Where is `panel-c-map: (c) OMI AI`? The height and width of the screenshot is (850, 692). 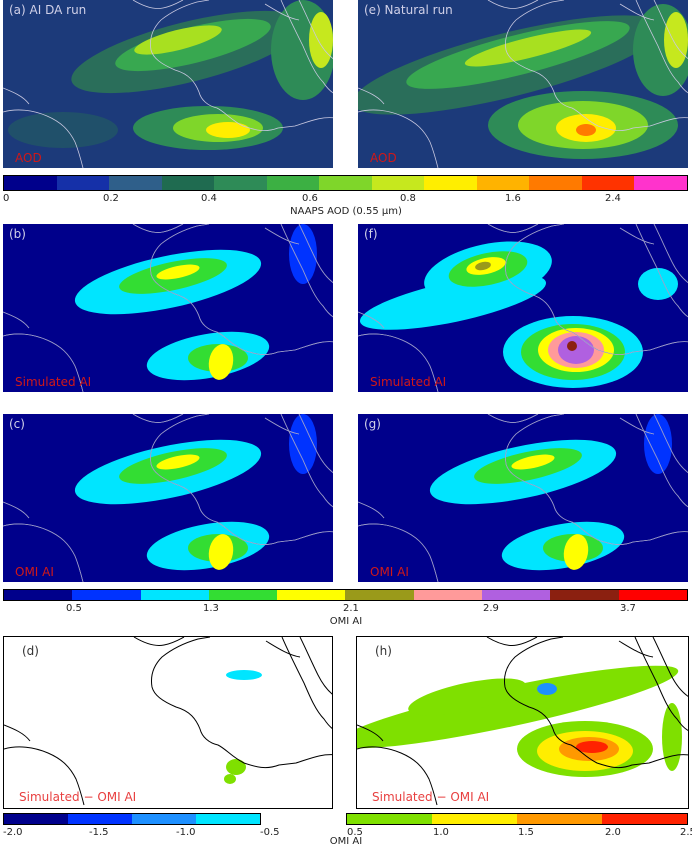
panel-c-map: (c) OMI AI is located at coordinates (168, 498).